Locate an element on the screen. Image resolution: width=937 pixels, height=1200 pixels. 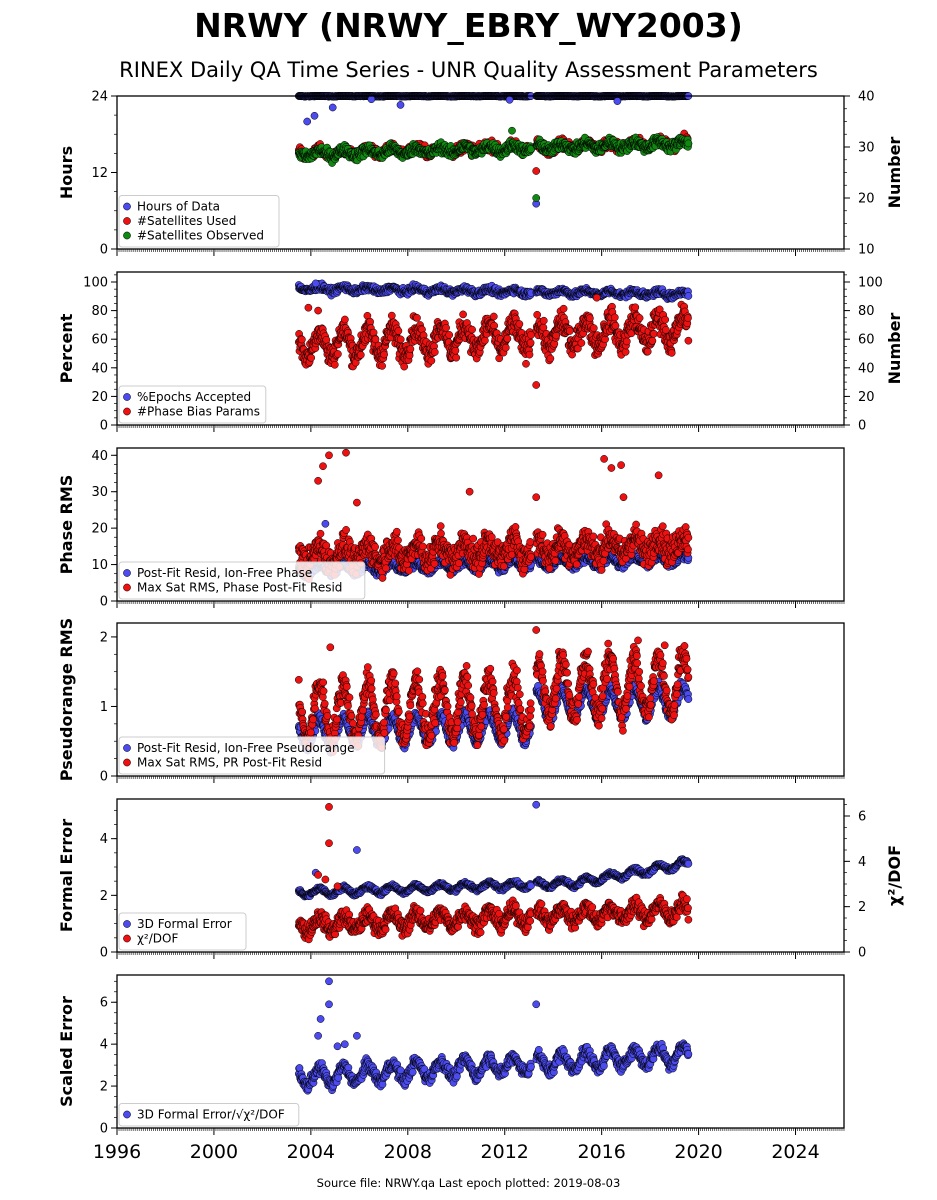
legend-entry: Hours of Data is located at coordinates (178, 207).